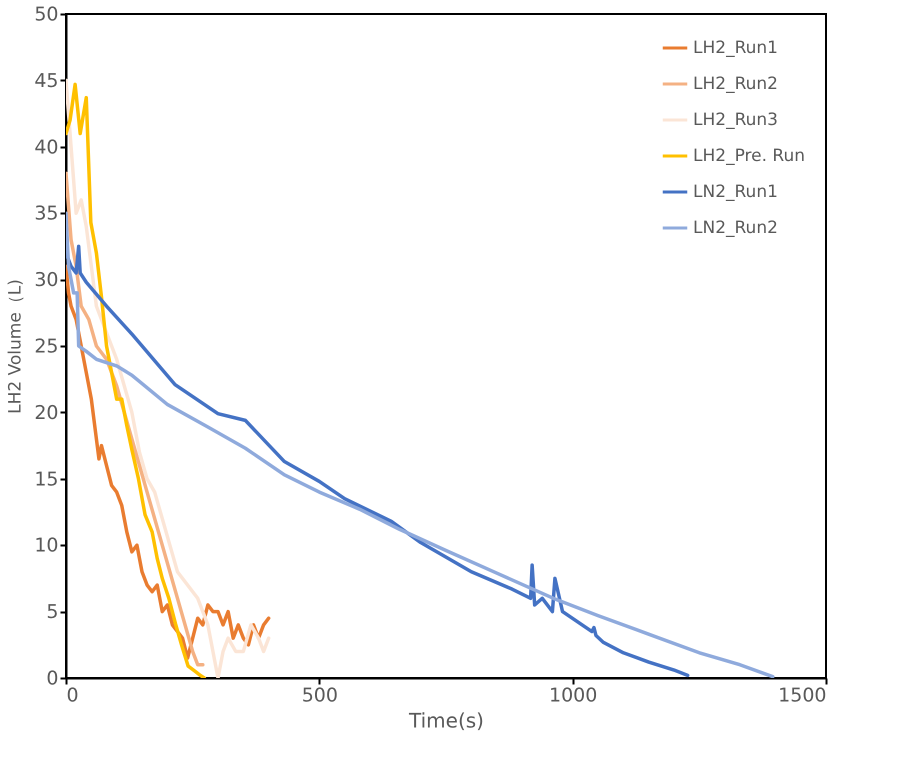 Image resolution: width=912 pixels, height=775 pixels. Describe the element at coordinates (46, 147) in the screenshot. I see `y-tick-label: 40` at that location.